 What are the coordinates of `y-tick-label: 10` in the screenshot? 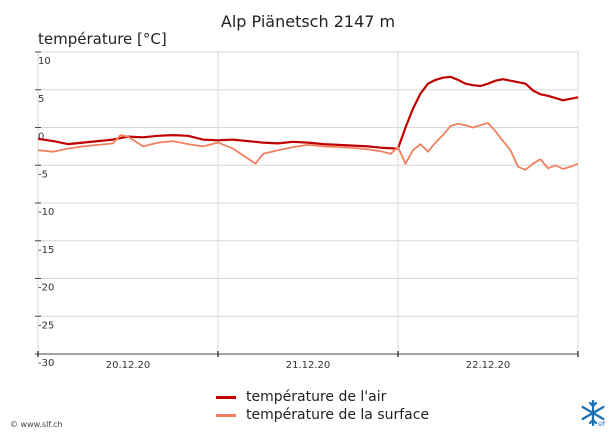 It's located at (44, 61).